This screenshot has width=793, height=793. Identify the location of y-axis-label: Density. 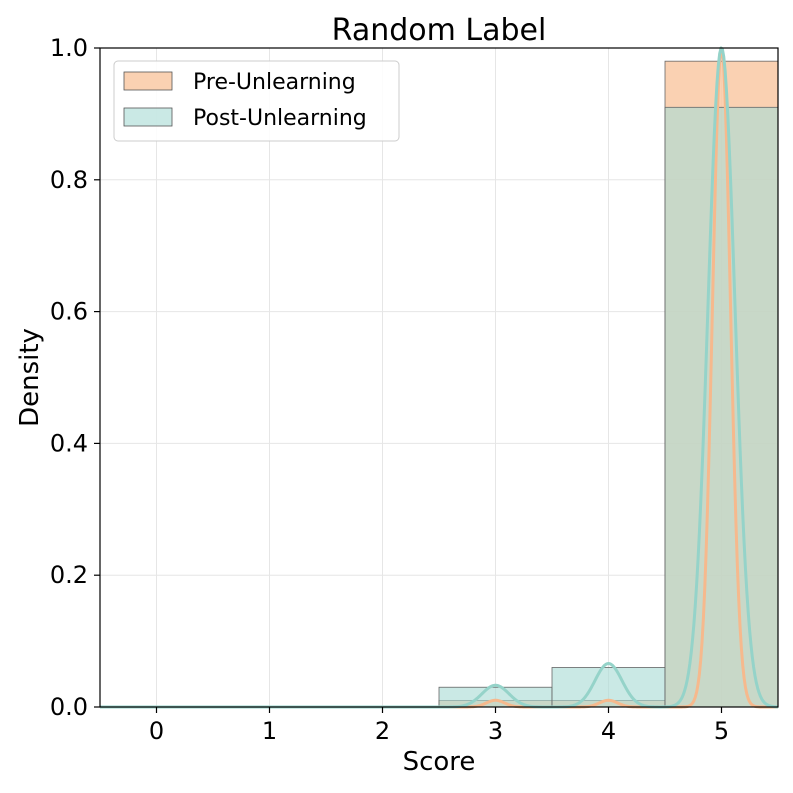
(30, 377).